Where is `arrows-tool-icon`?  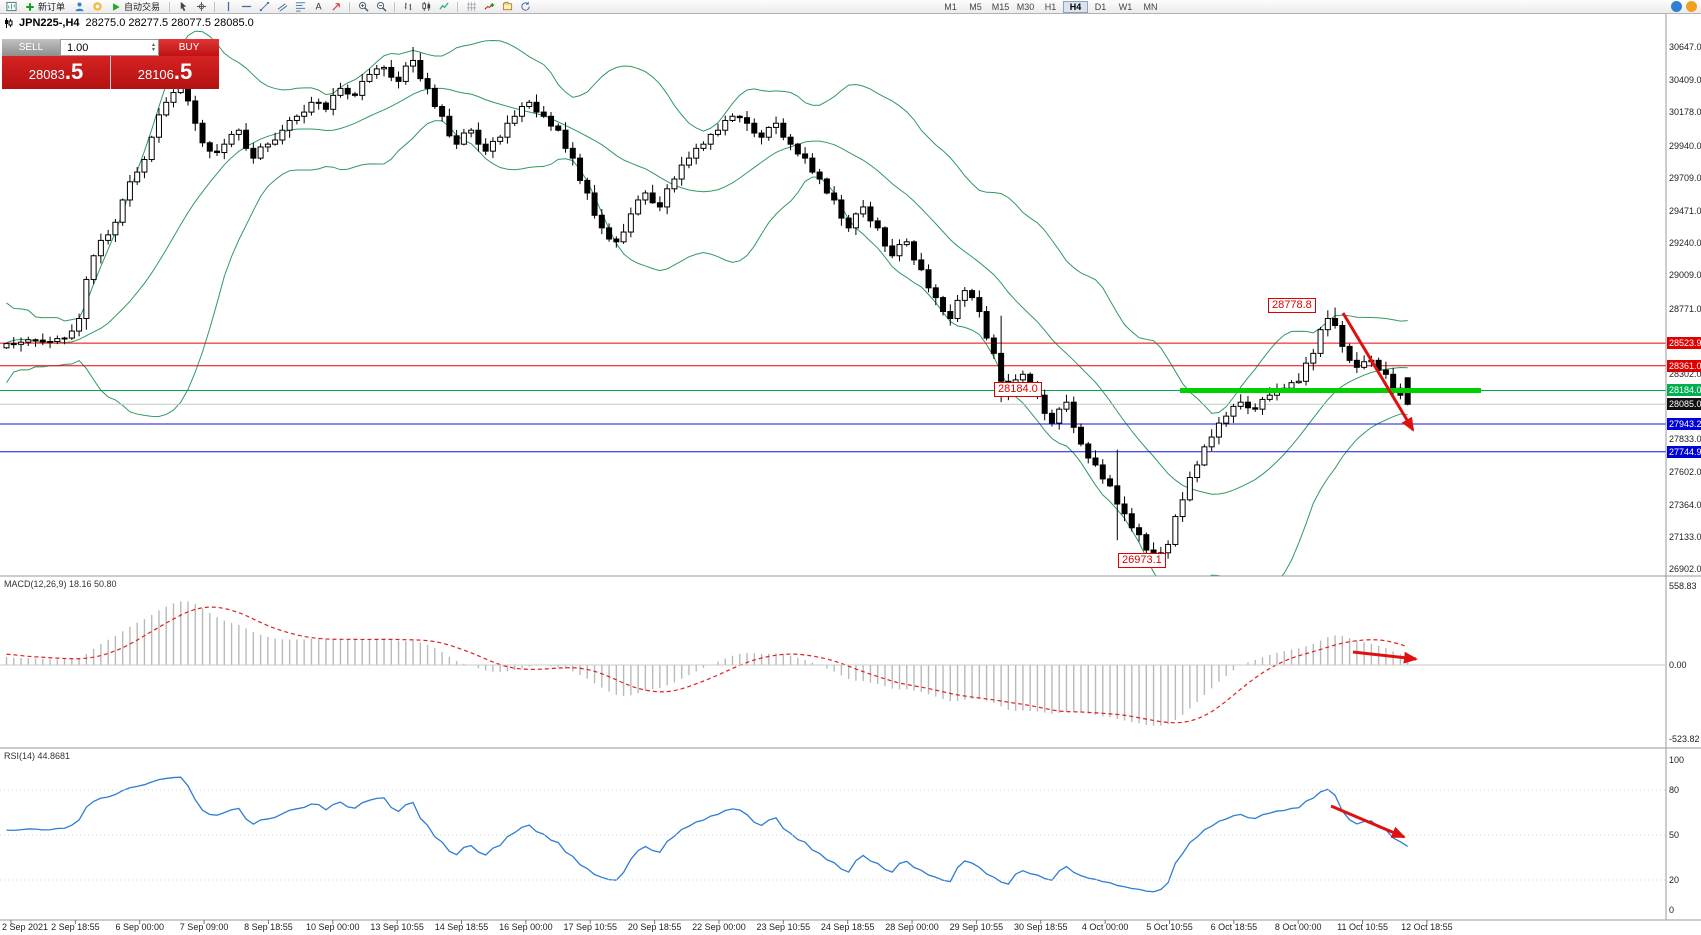 arrows-tool-icon is located at coordinates (336, 6).